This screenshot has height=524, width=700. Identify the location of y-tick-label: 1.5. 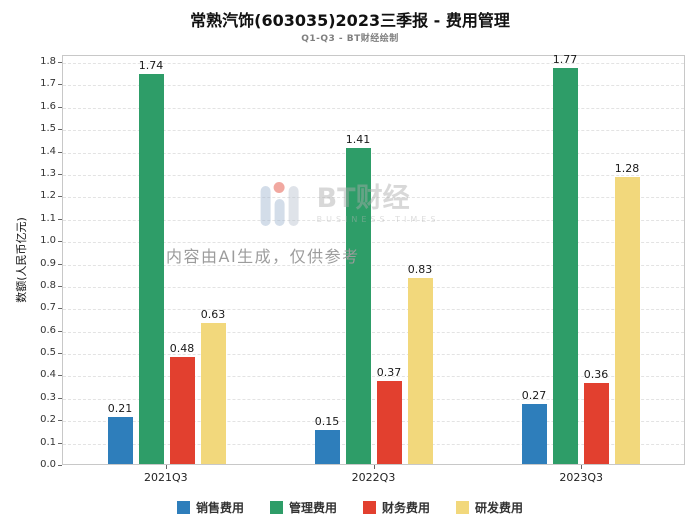
(48, 129).